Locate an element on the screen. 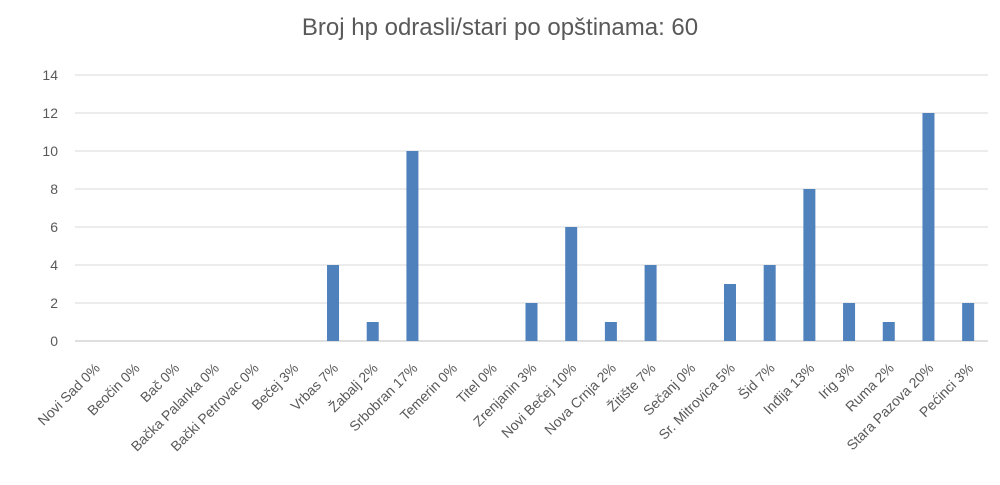 The image size is (1000, 485). y-tick-label: 6 is located at coordinates (54, 227).